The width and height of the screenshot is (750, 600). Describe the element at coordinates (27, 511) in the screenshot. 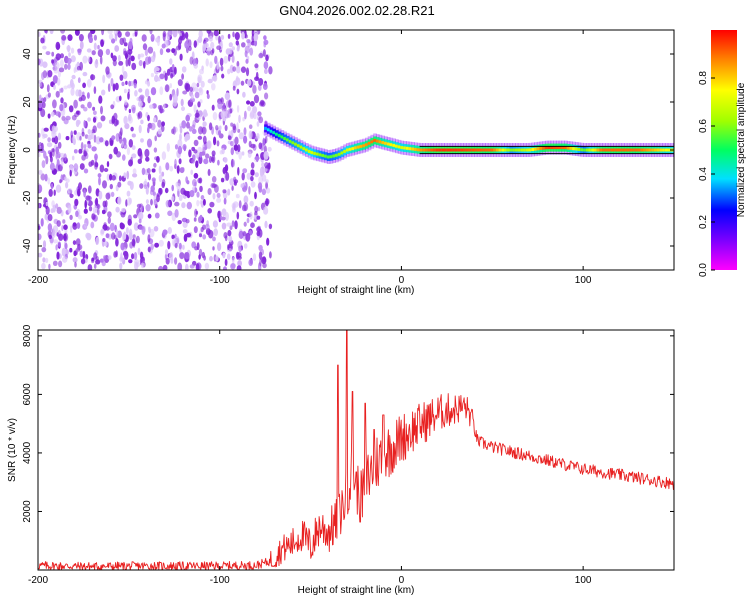

I see `snr-y-tick-label: 2000` at that location.